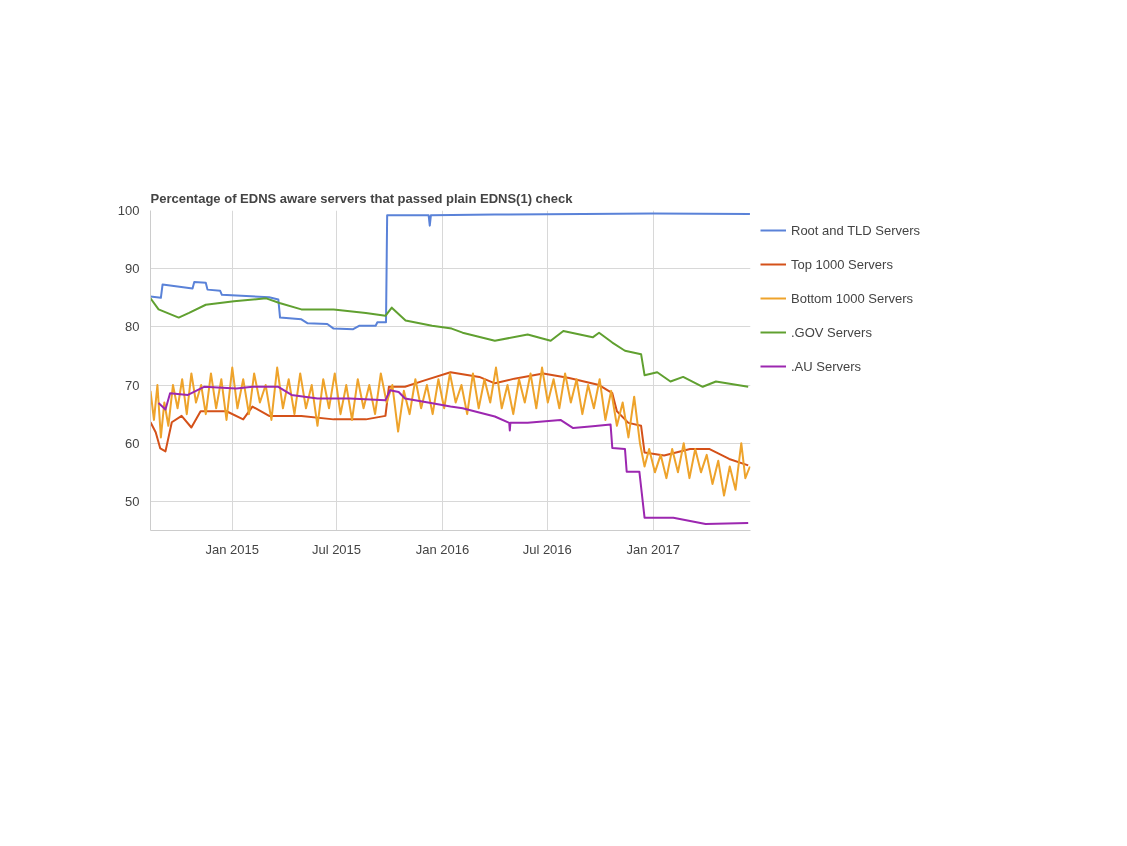 The height and width of the screenshot is (846, 1127). I want to click on legend-label: Root and TLD Servers, so click(856, 230).